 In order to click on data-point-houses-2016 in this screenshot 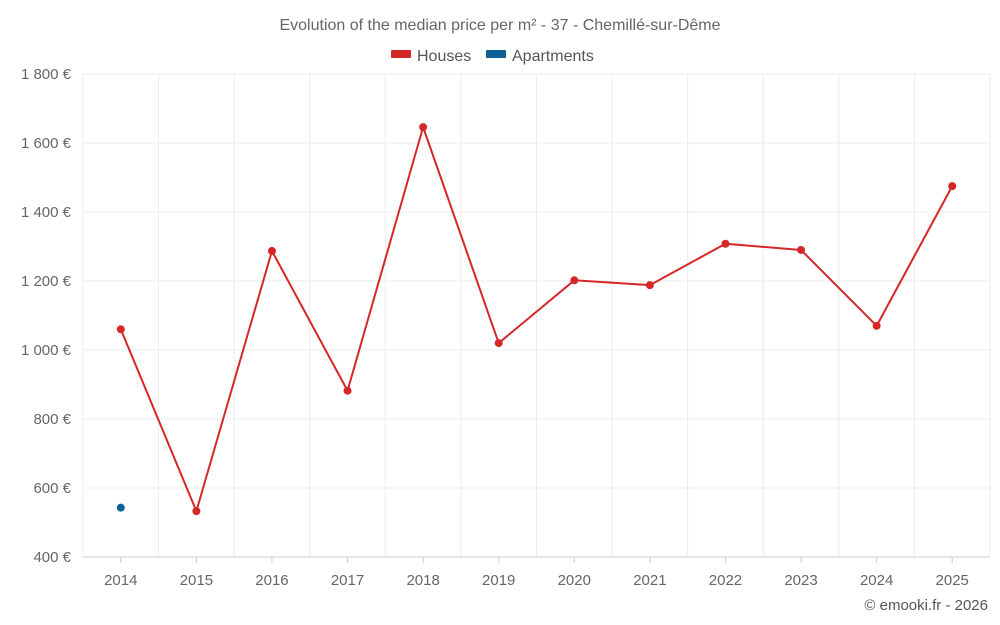, I will do `click(271, 250)`.